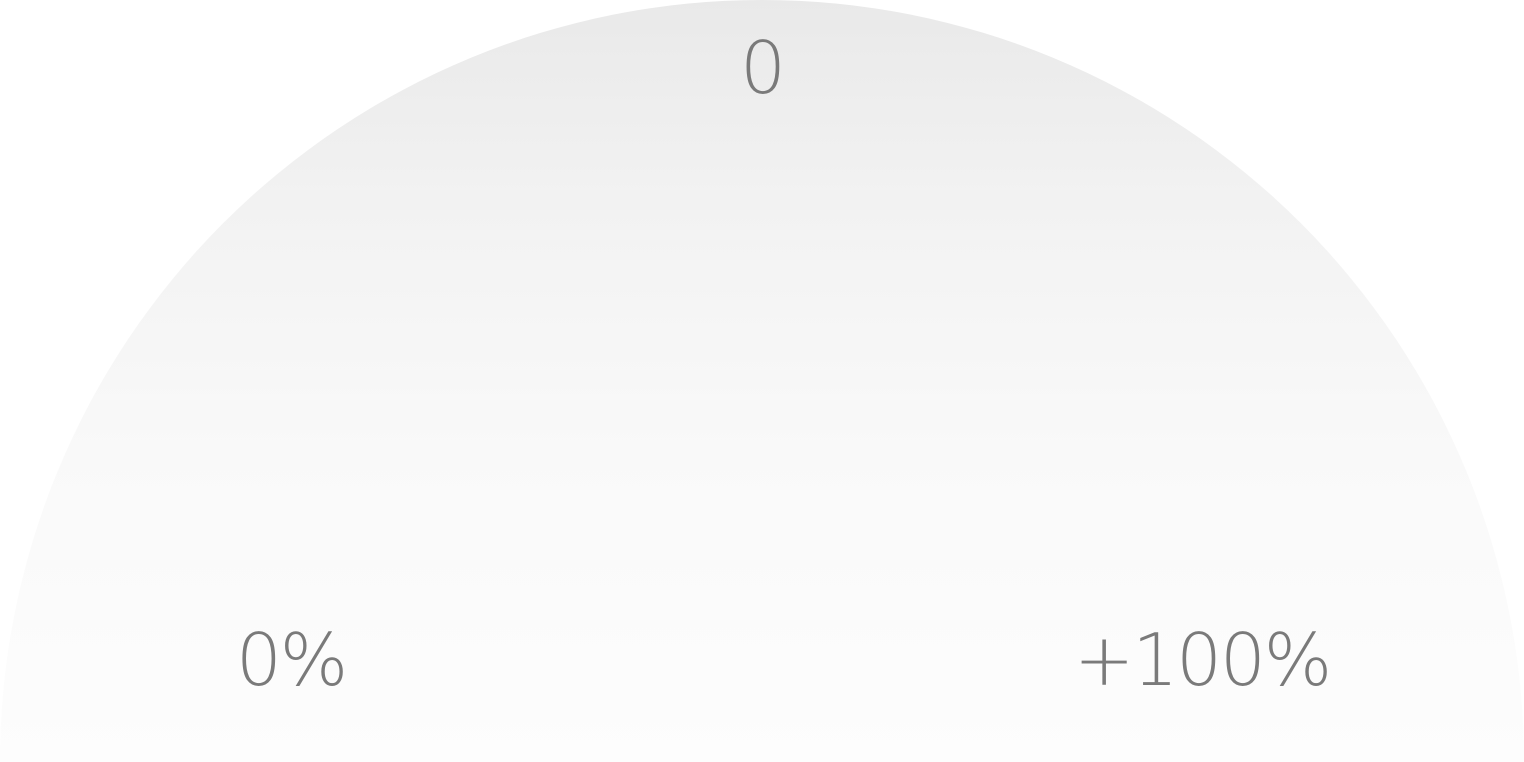 This screenshot has height=762, width=1524. I want to click on gauge-max-label: +100%, so click(1203, 660).